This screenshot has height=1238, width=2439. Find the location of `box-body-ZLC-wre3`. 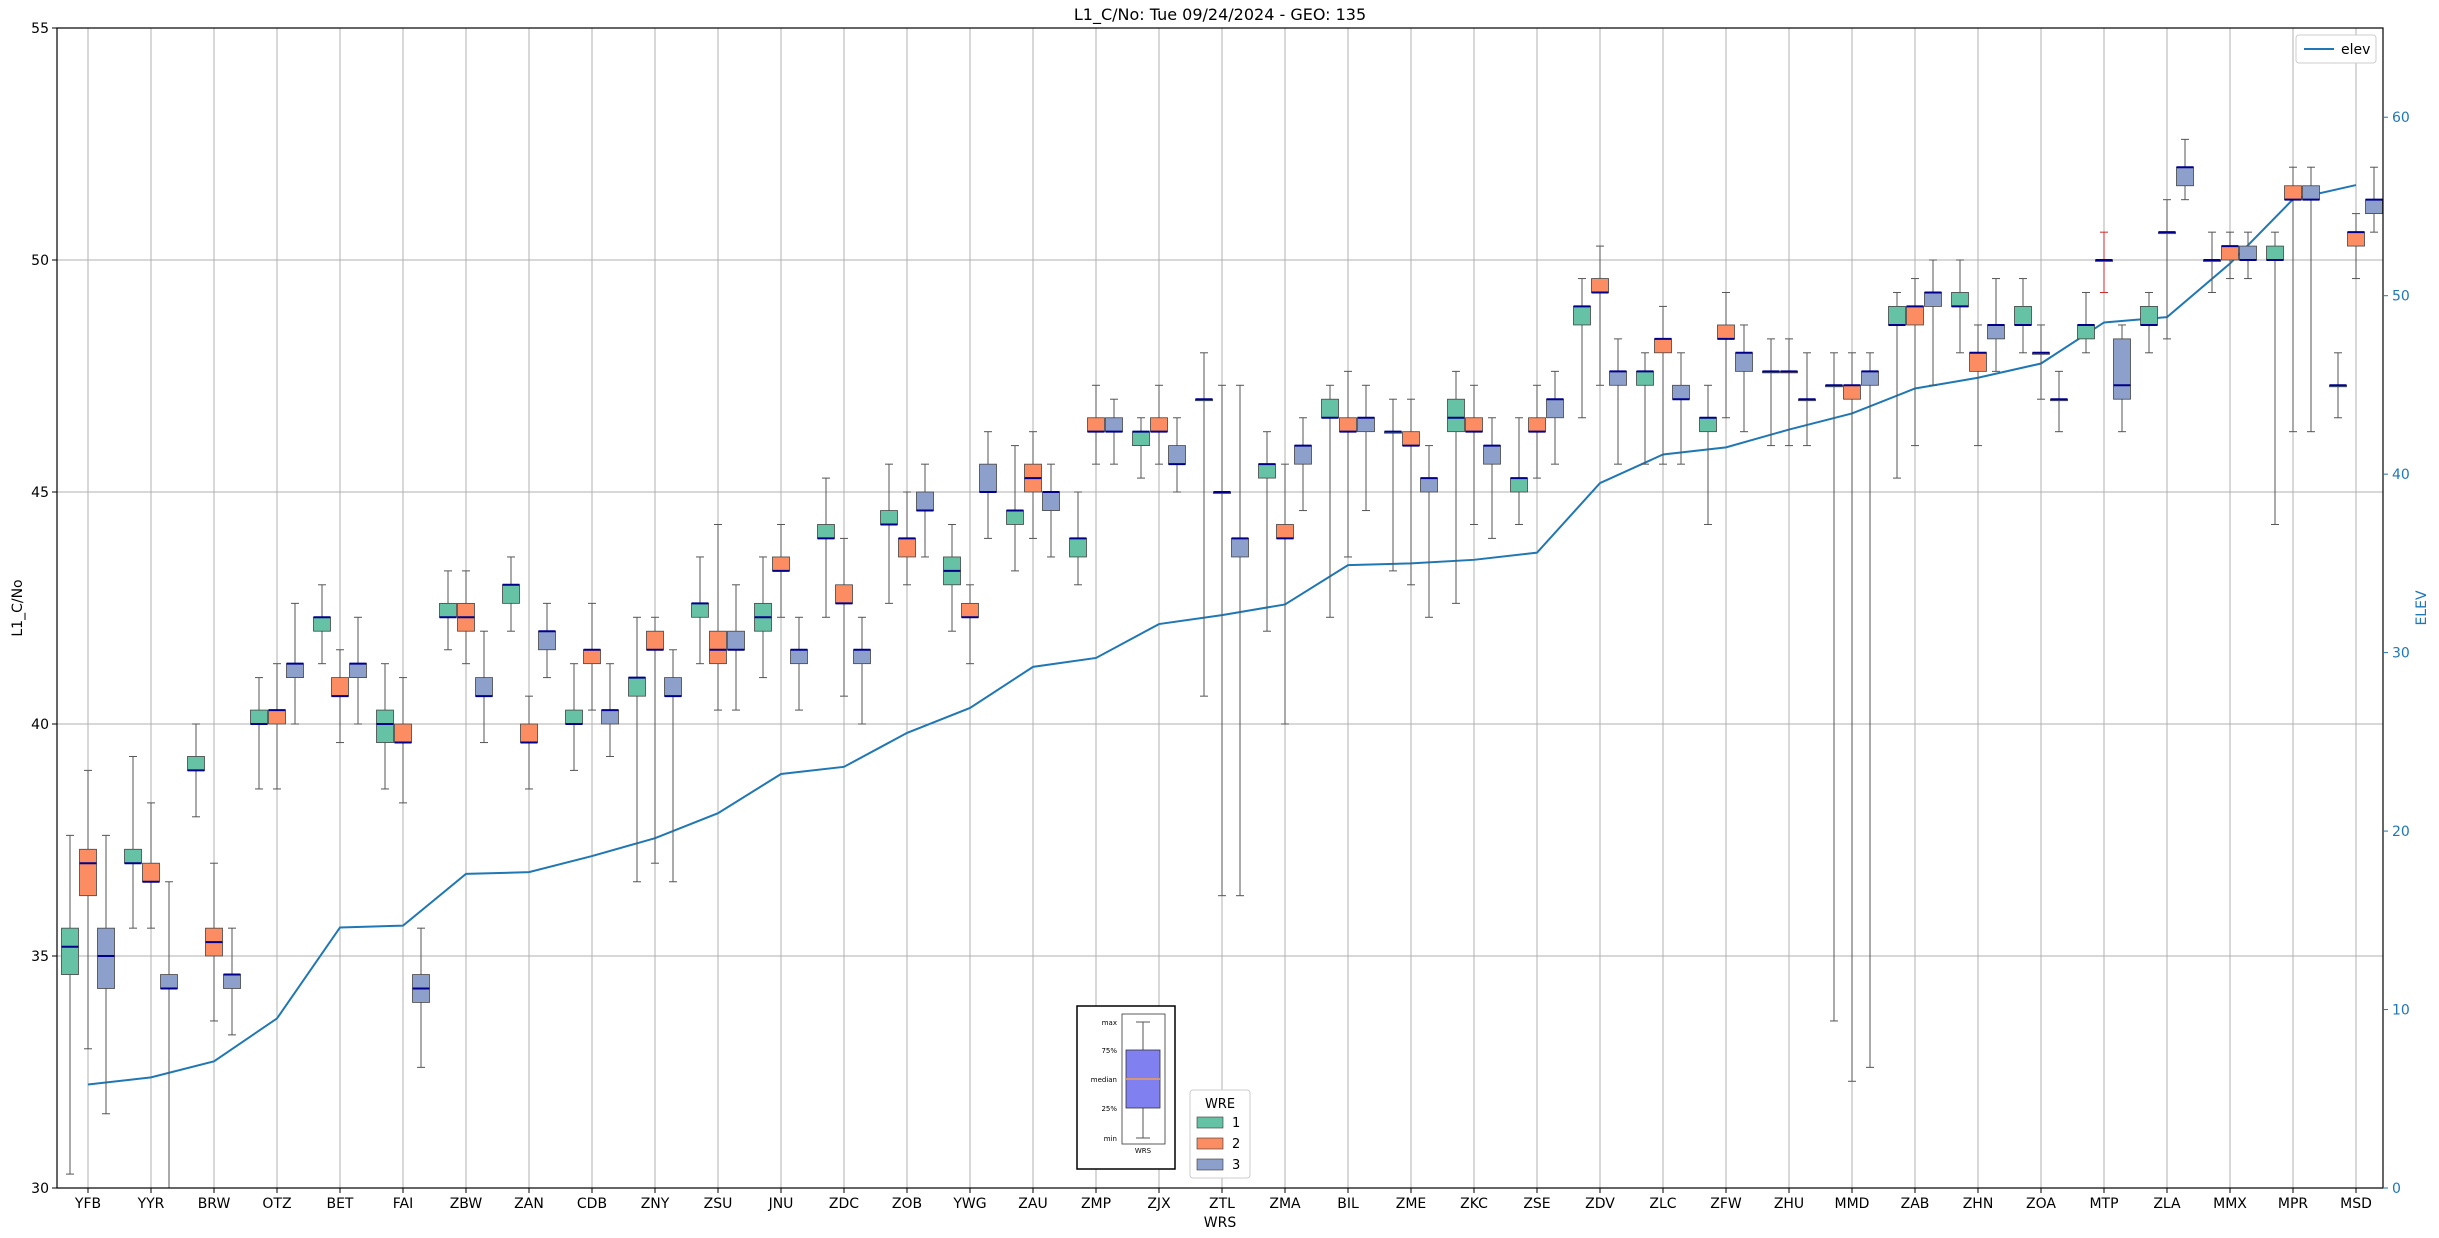

box-body-ZLC-wre3 is located at coordinates (1681, 392).